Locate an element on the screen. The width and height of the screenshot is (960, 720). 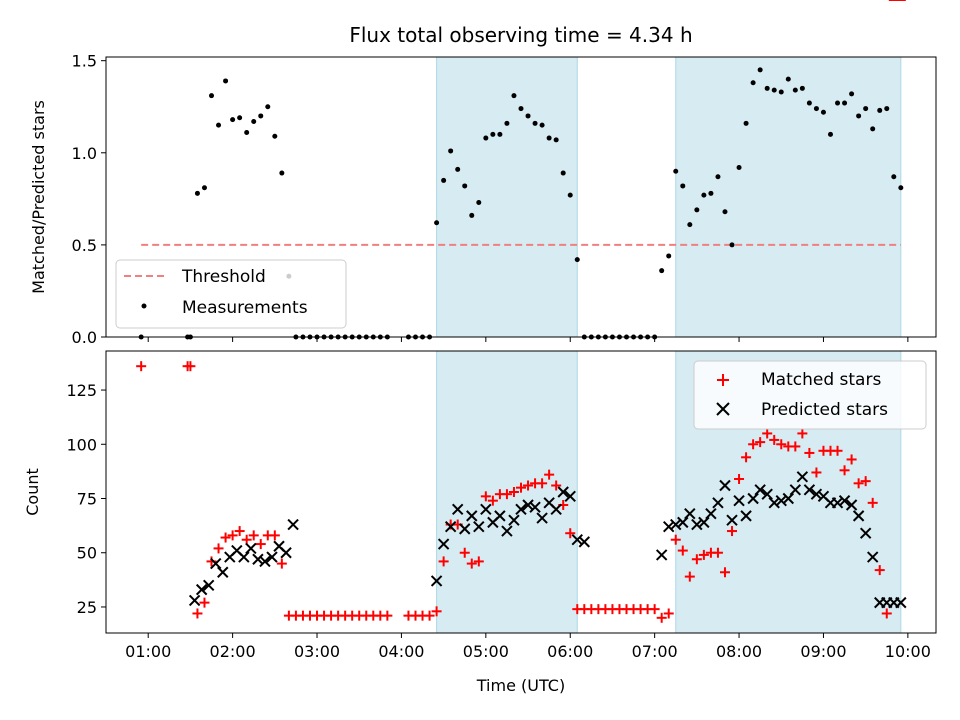
bottom-legend-box is located at coordinates (810, 395).